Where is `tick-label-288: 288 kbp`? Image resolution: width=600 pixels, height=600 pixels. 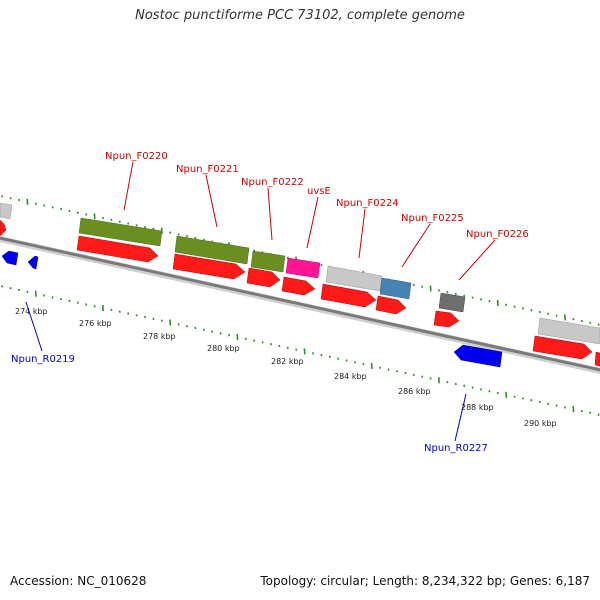 tick-label-288: 288 kbp is located at coordinates (477, 407).